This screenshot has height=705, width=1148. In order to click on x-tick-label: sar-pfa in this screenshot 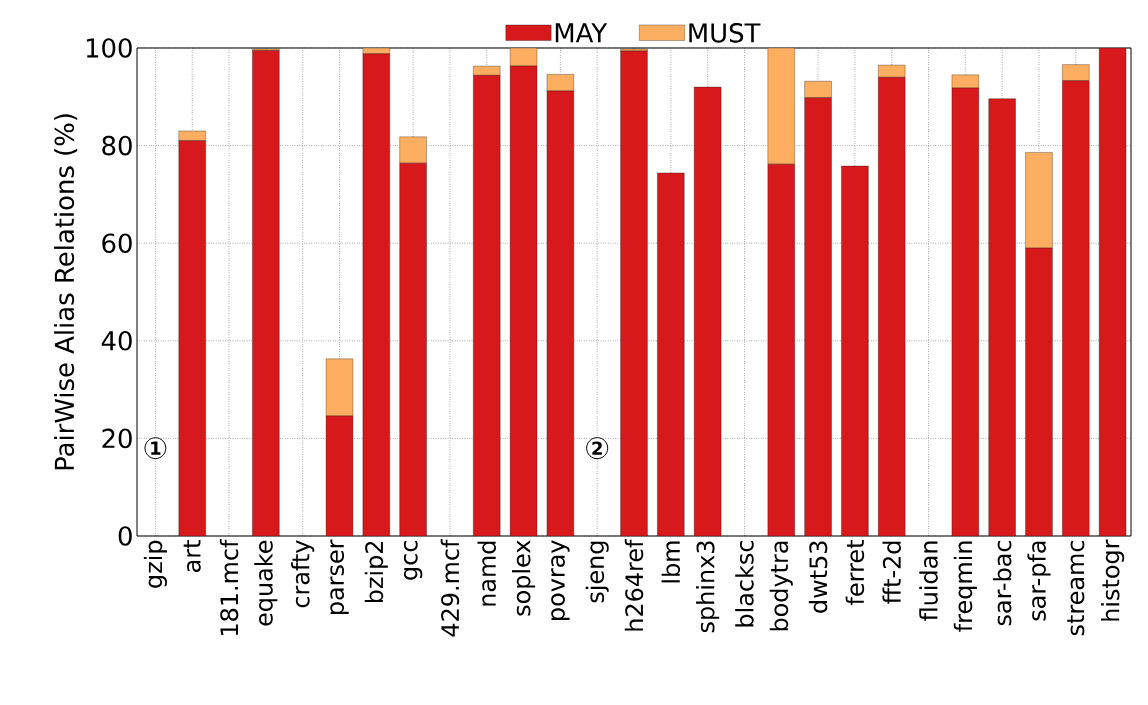, I will do `click(1039, 581)`.